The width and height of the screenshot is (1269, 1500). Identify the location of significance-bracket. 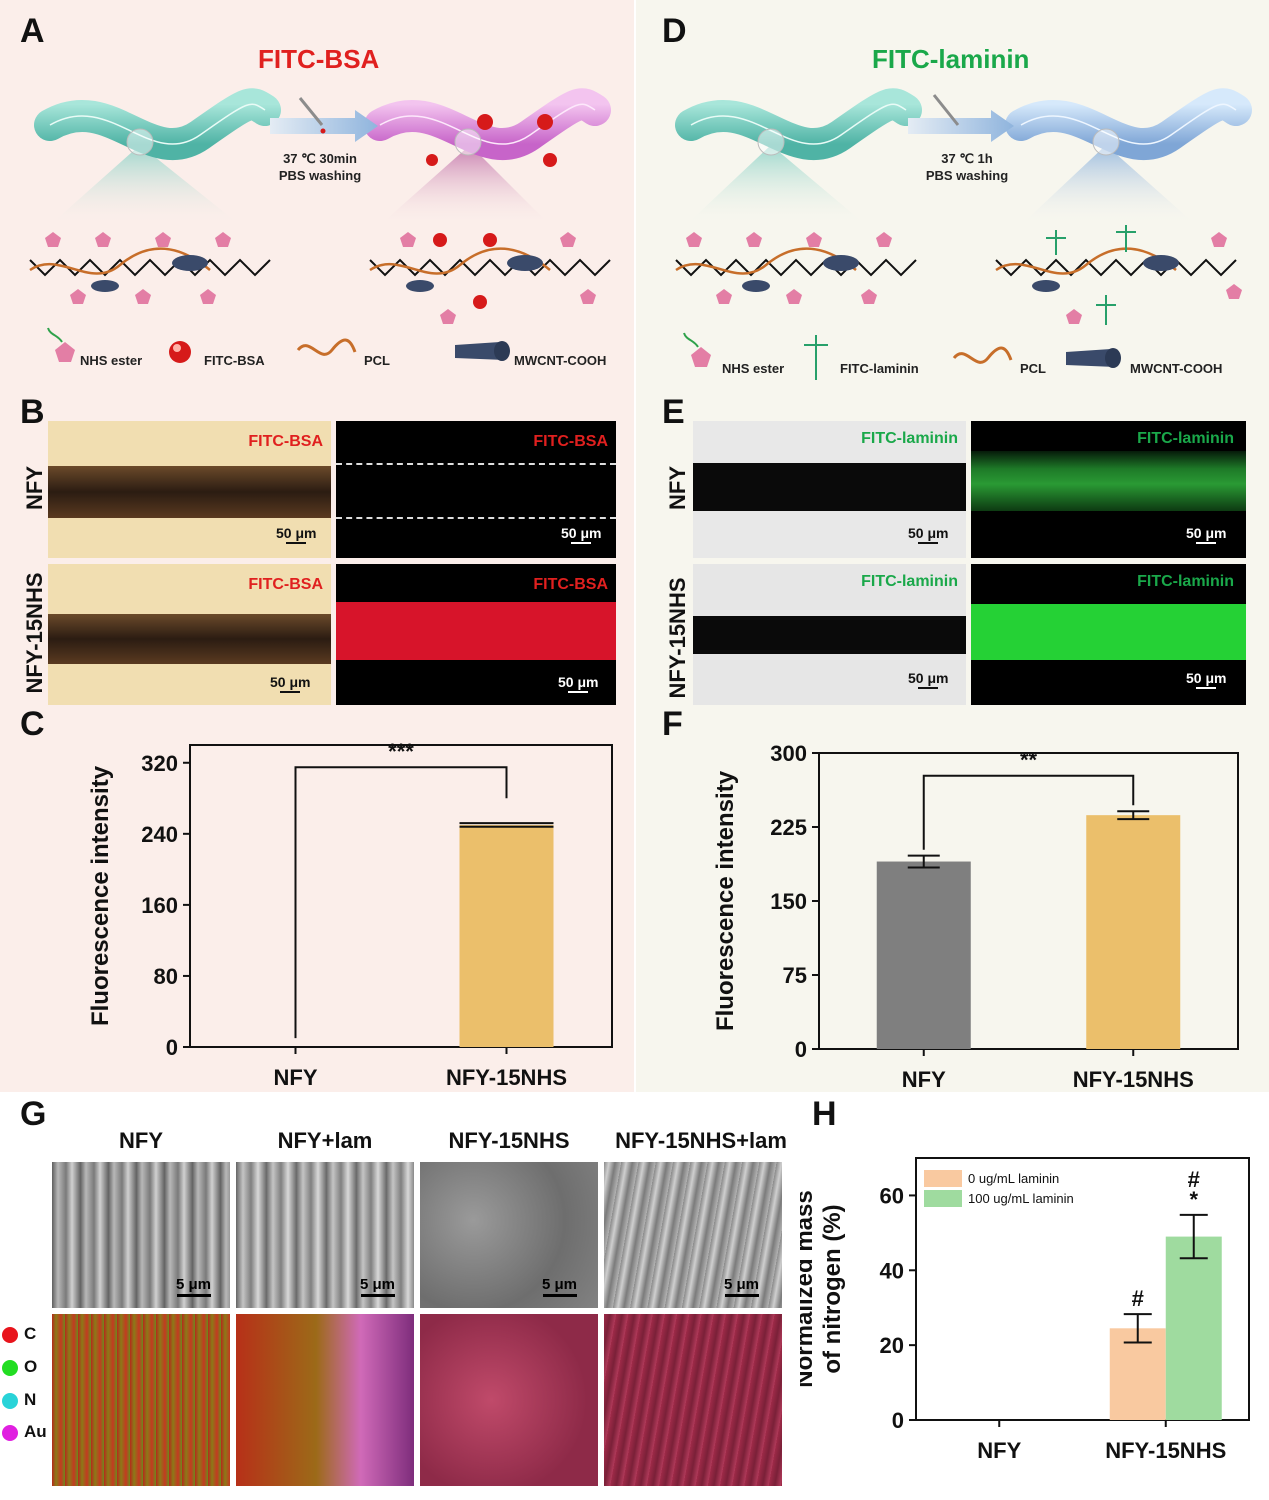
(401, 902).